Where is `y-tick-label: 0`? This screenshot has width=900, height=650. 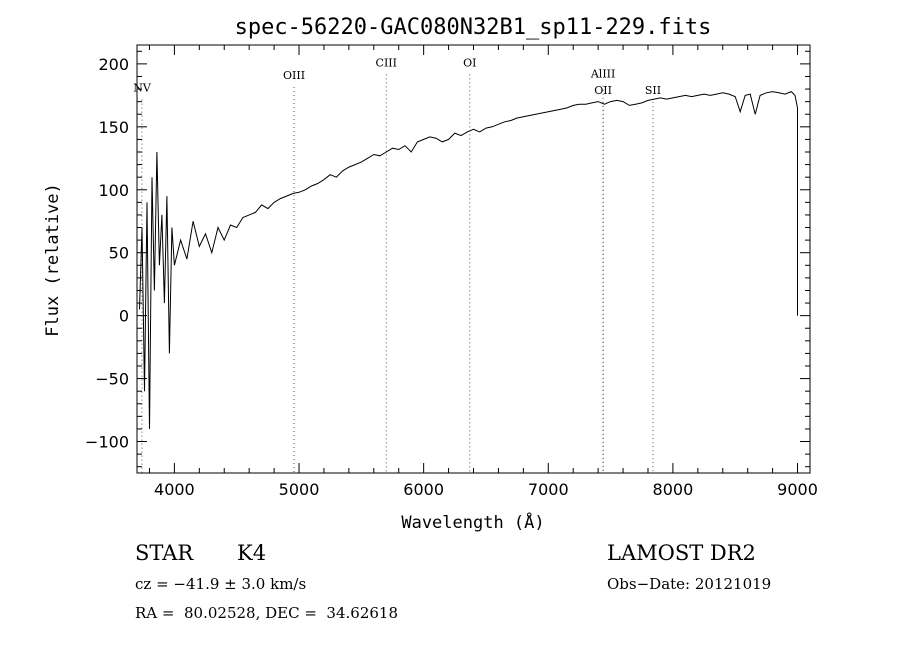 y-tick-label: 0 is located at coordinates (124, 316).